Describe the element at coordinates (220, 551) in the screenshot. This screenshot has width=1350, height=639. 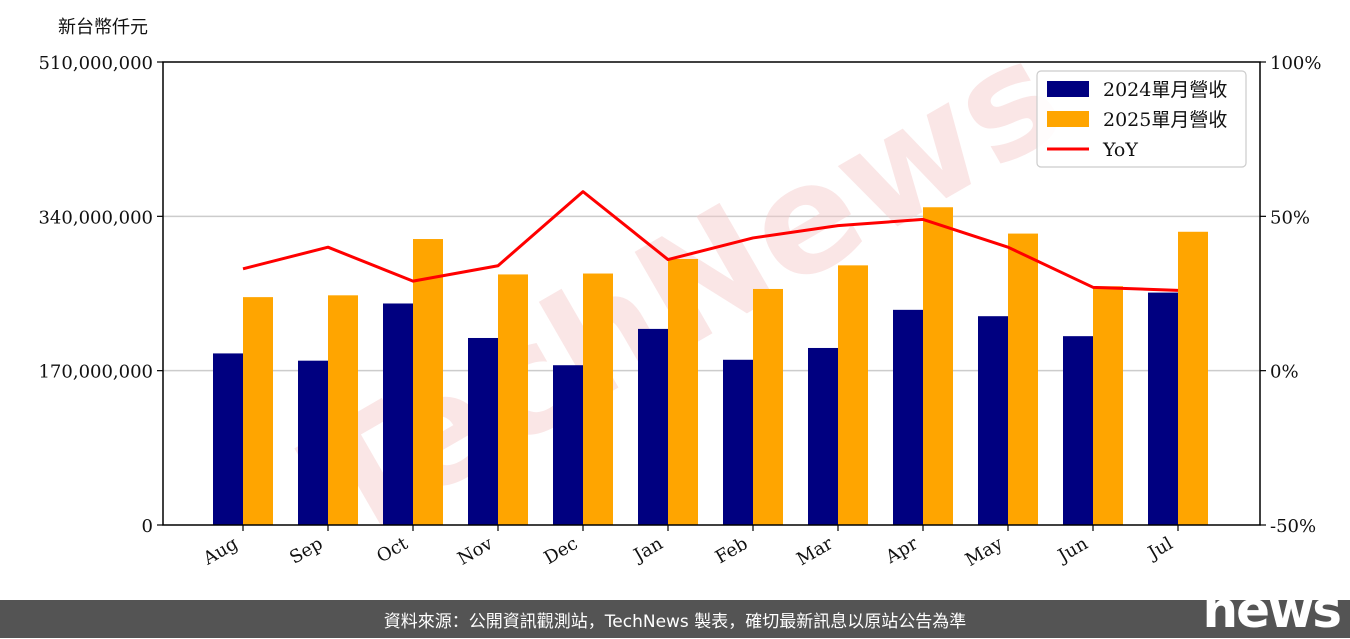
I see `x-tick-label-aug: Aug` at that location.